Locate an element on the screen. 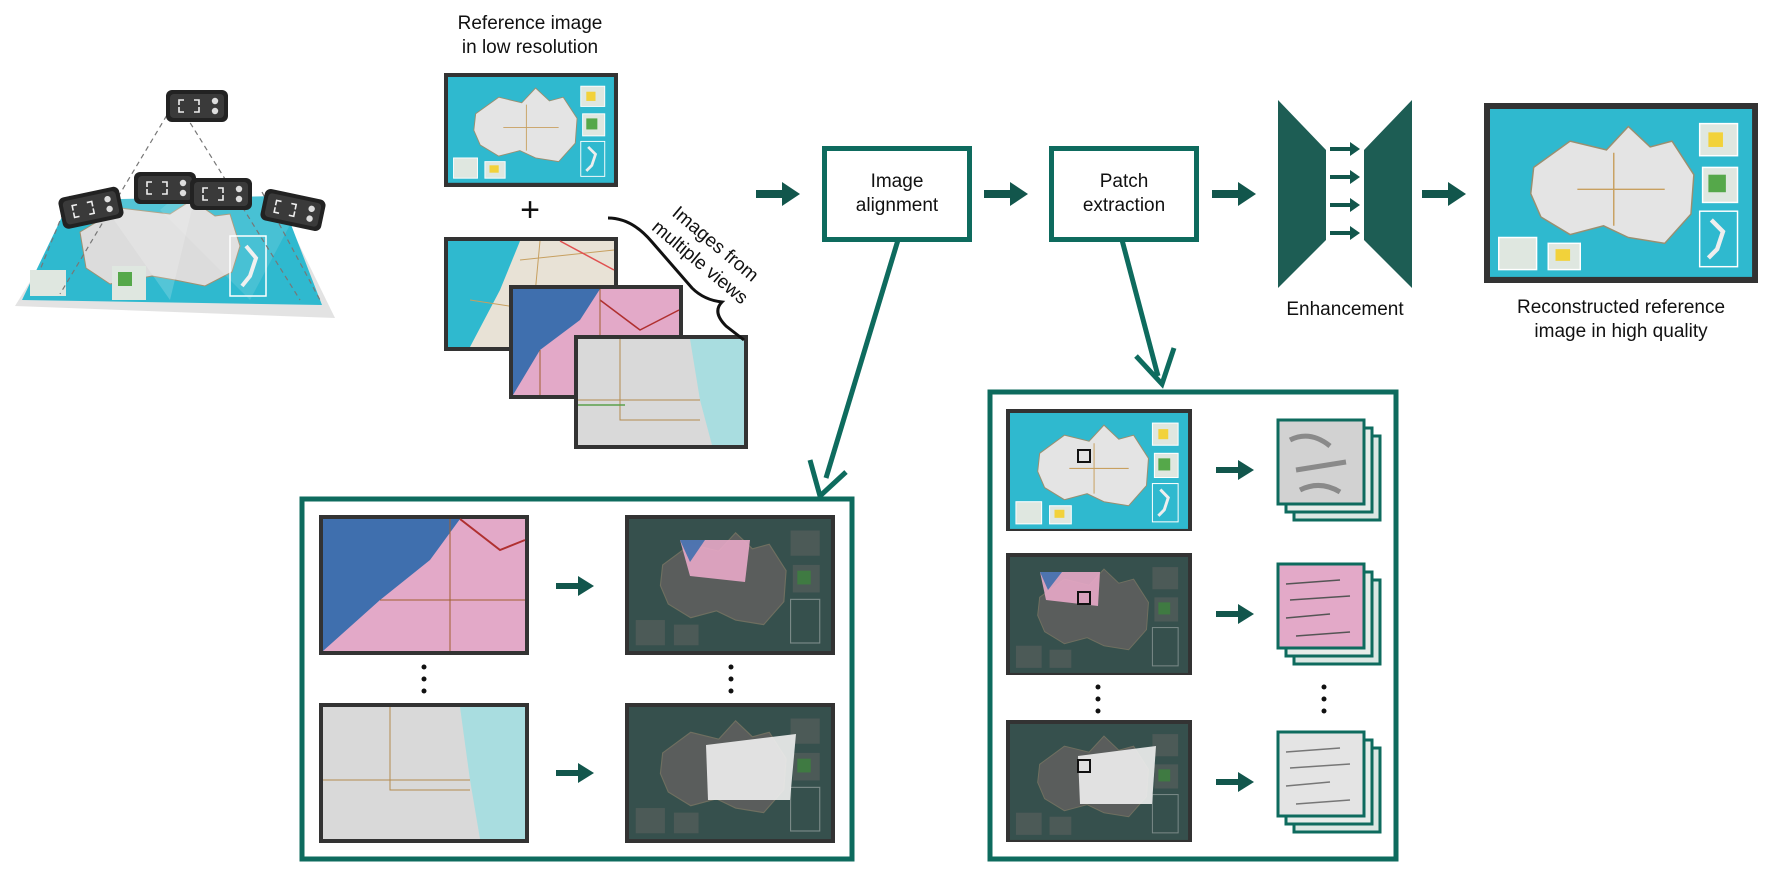 This screenshot has height=874, width=1772. camera-scene is located at coordinates (175, 204).